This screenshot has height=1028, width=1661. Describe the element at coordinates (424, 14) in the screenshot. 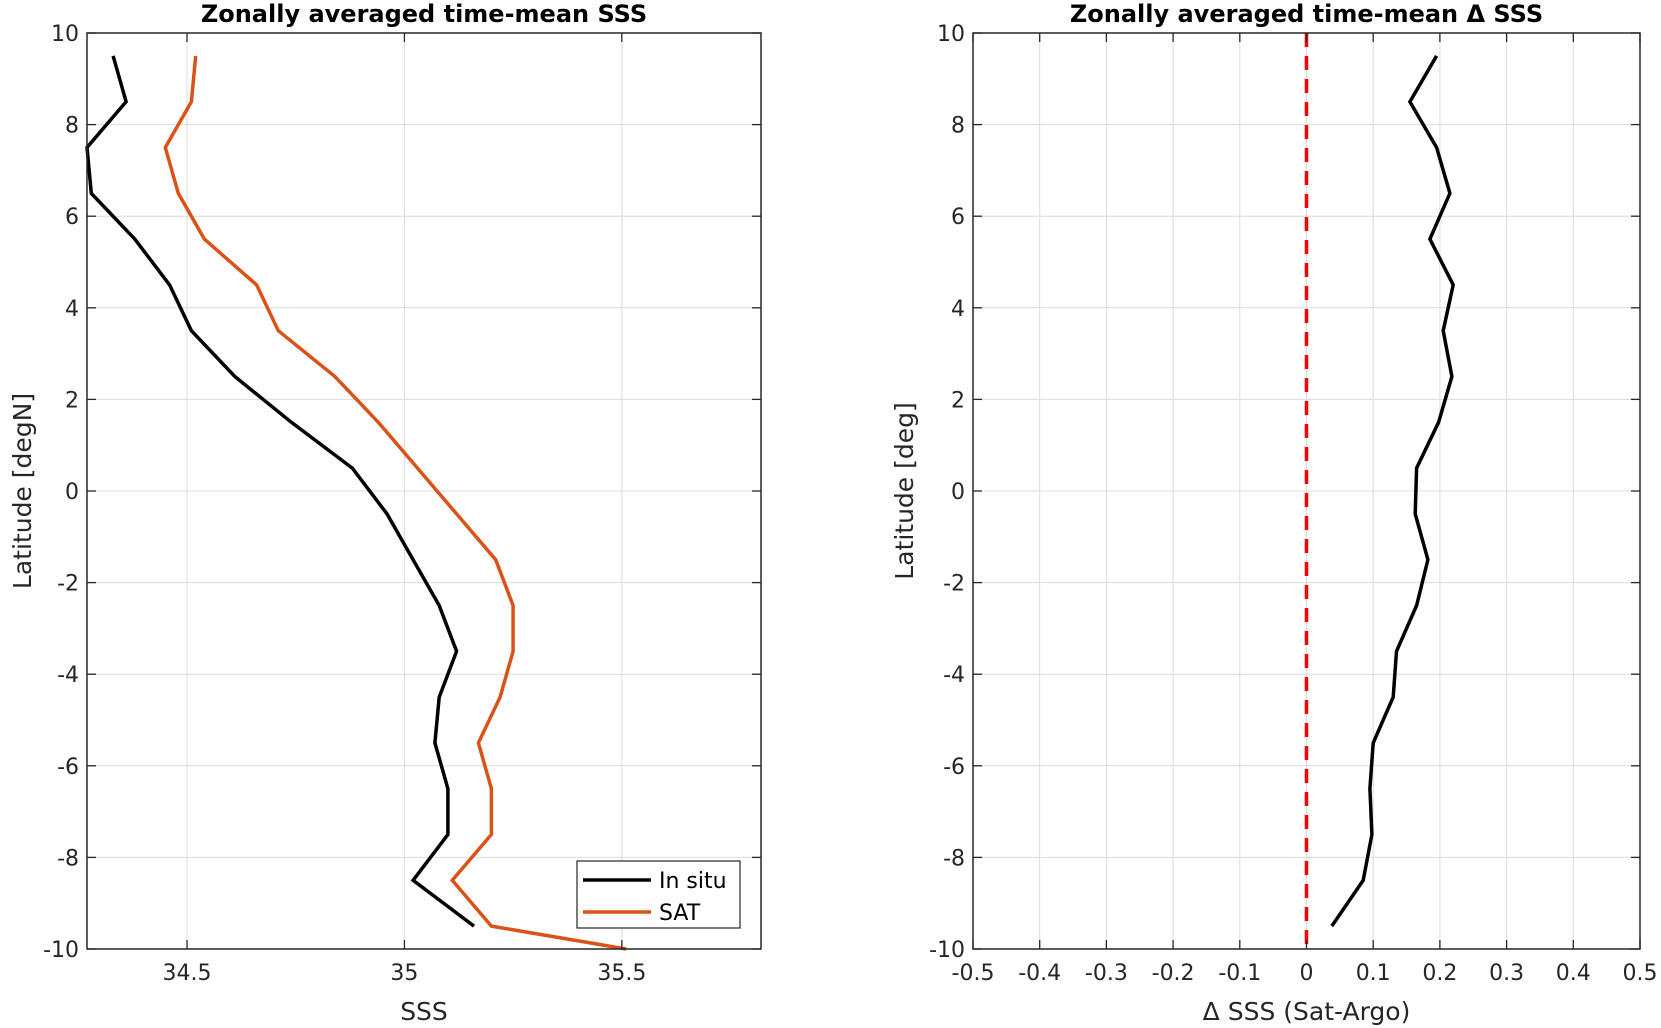

I see `left-chart-title: Zonally averaged time-mean SSS` at that location.